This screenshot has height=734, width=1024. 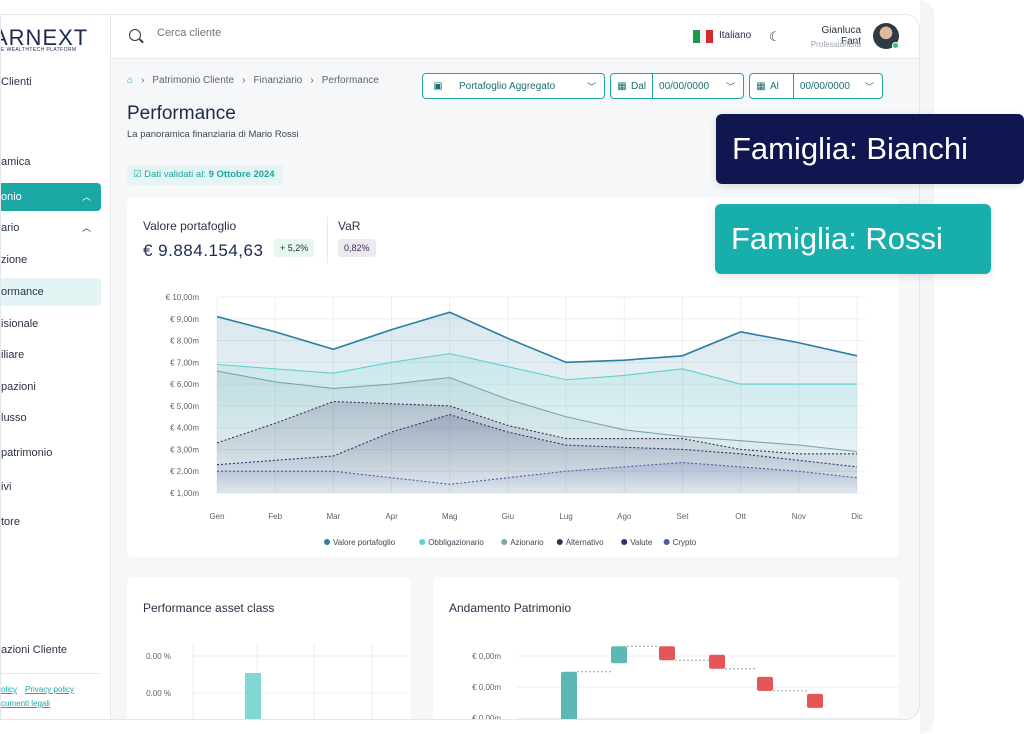 I want to click on sidebar-item-label: lusso, so click(x=14, y=418).